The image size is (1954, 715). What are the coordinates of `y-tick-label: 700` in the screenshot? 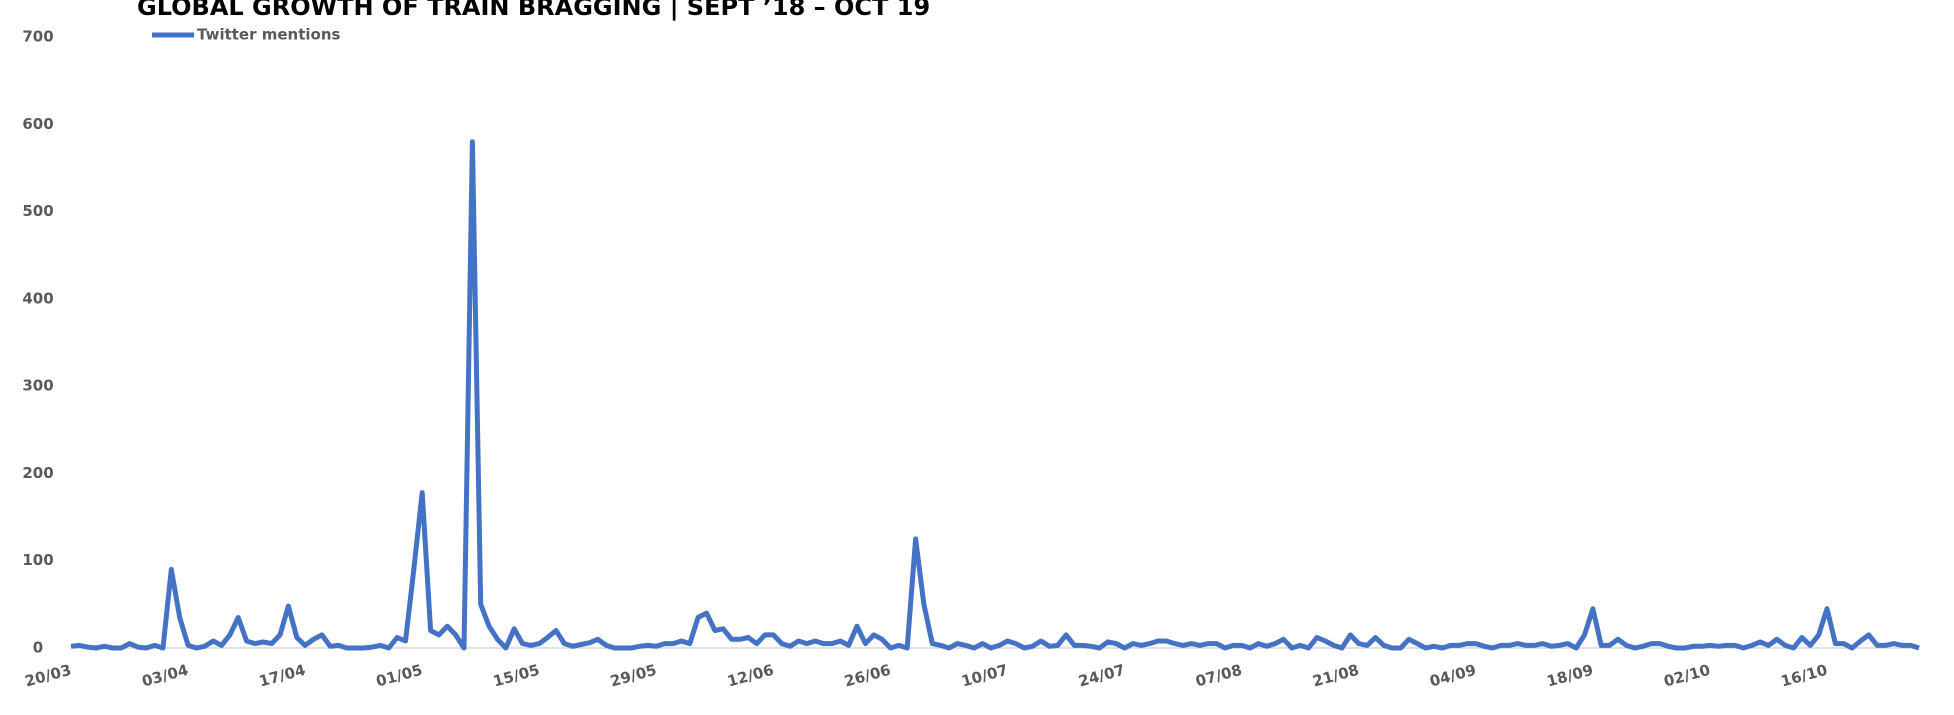 It's located at (37, 37).